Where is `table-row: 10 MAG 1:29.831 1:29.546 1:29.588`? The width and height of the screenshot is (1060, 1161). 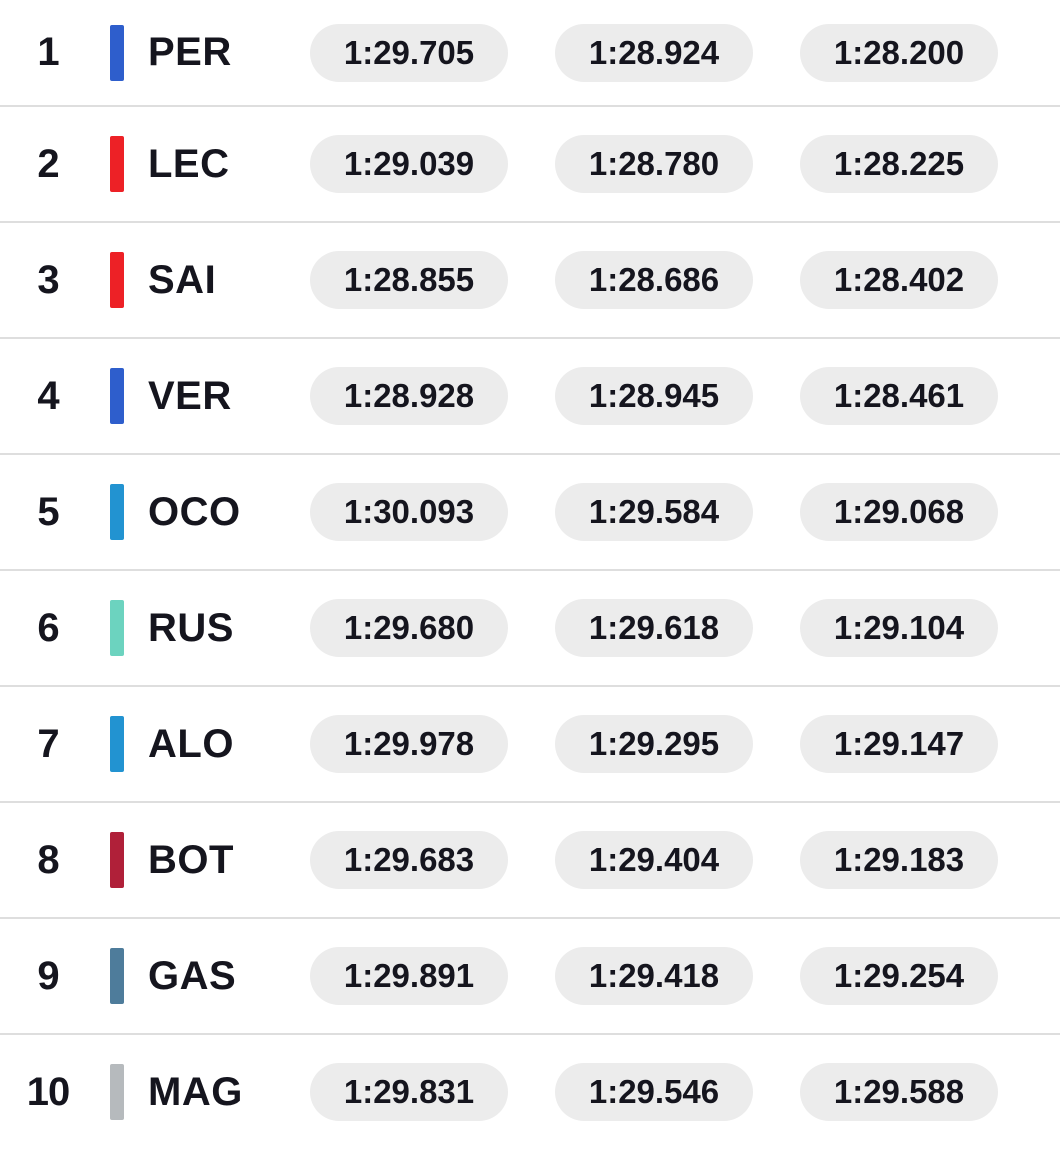 table-row: 10 MAG 1:29.831 1:29.546 1:29.588 is located at coordinates (530, 1091).